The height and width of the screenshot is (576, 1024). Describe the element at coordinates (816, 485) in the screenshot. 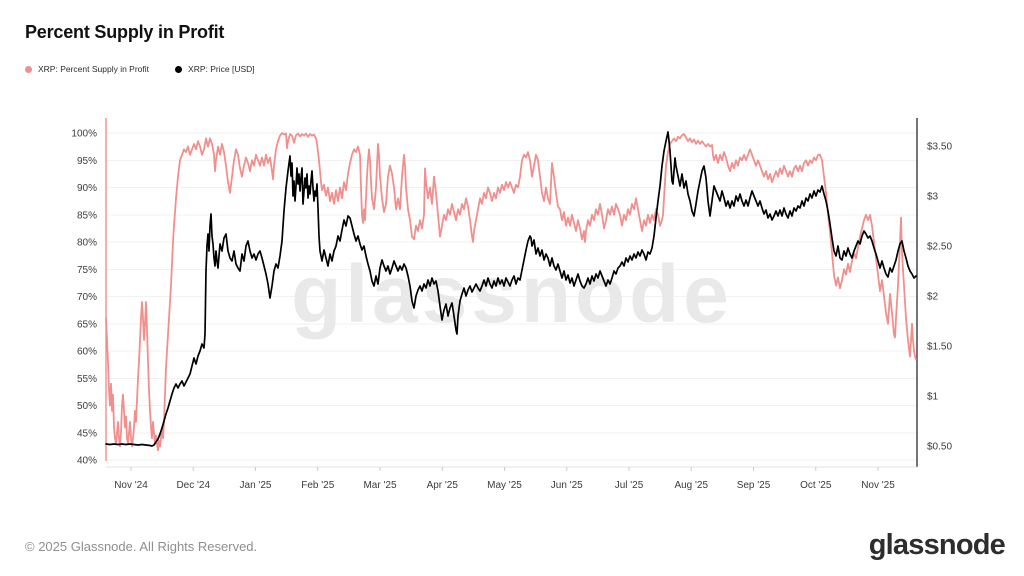

I see `x-axis-label: Oct '25` at that location.